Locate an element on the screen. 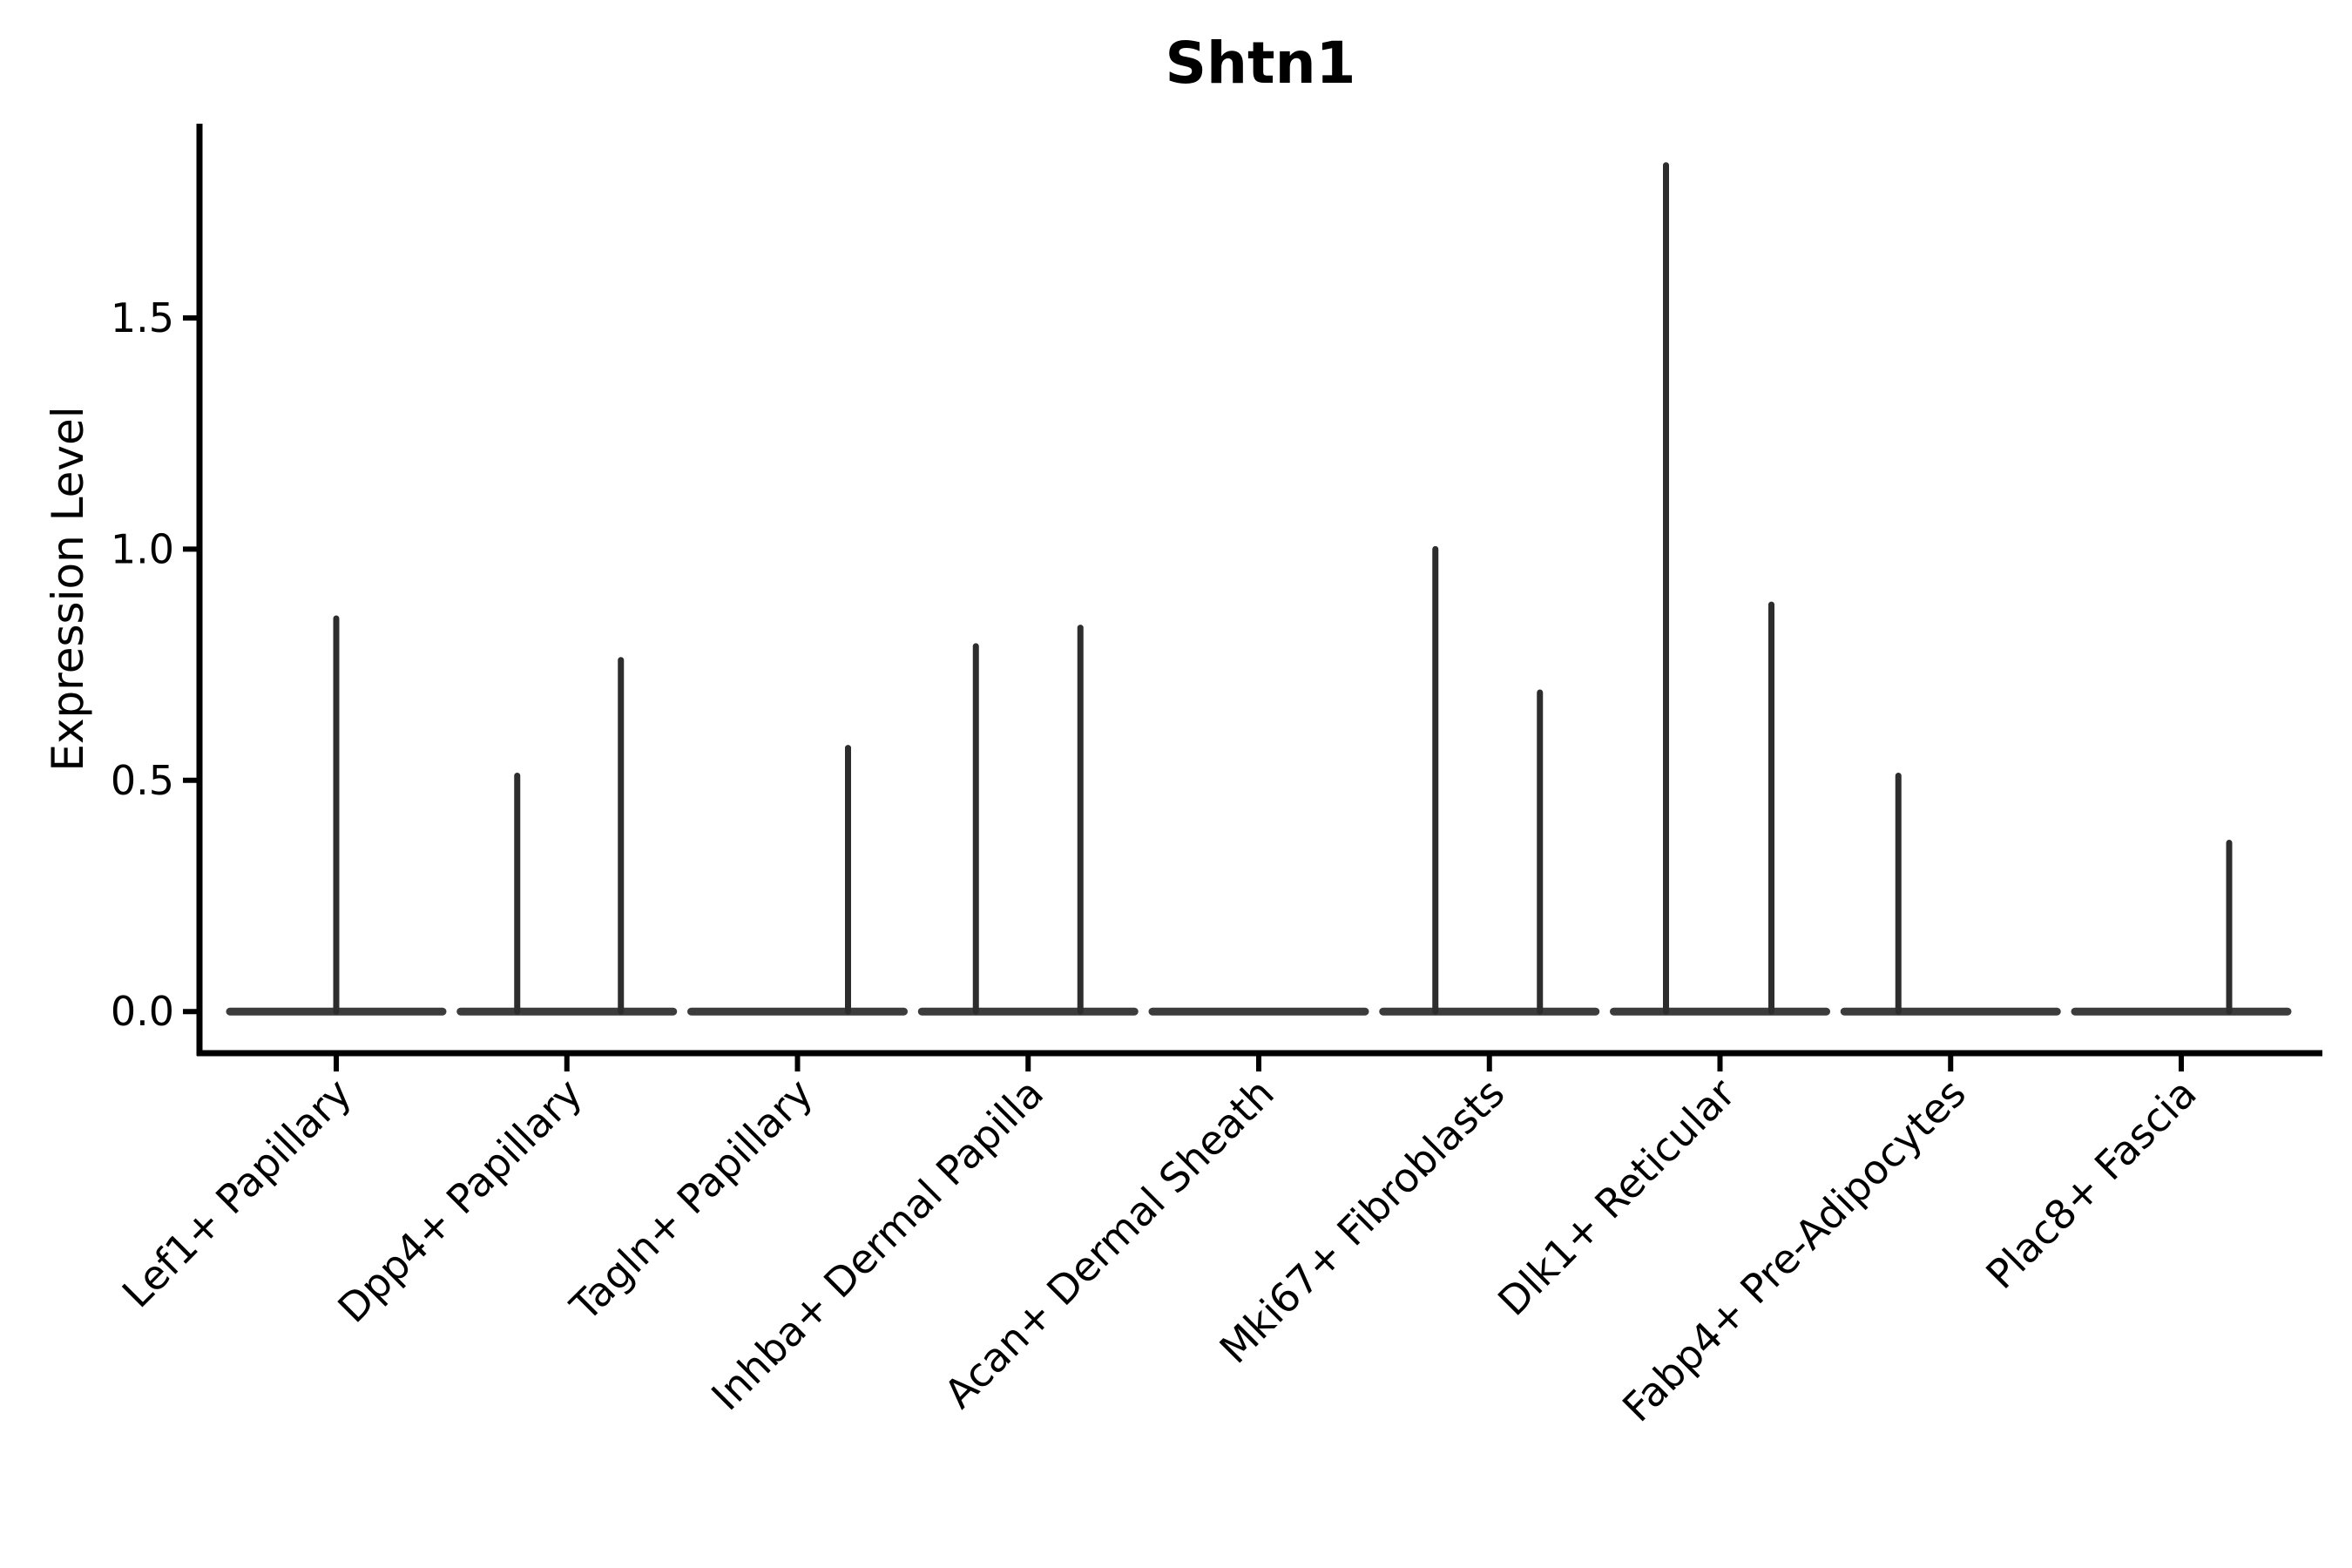 This screenshot has width=2352, height=1568. y-tick-label: 1.0 is located at coordinates (142, 549).